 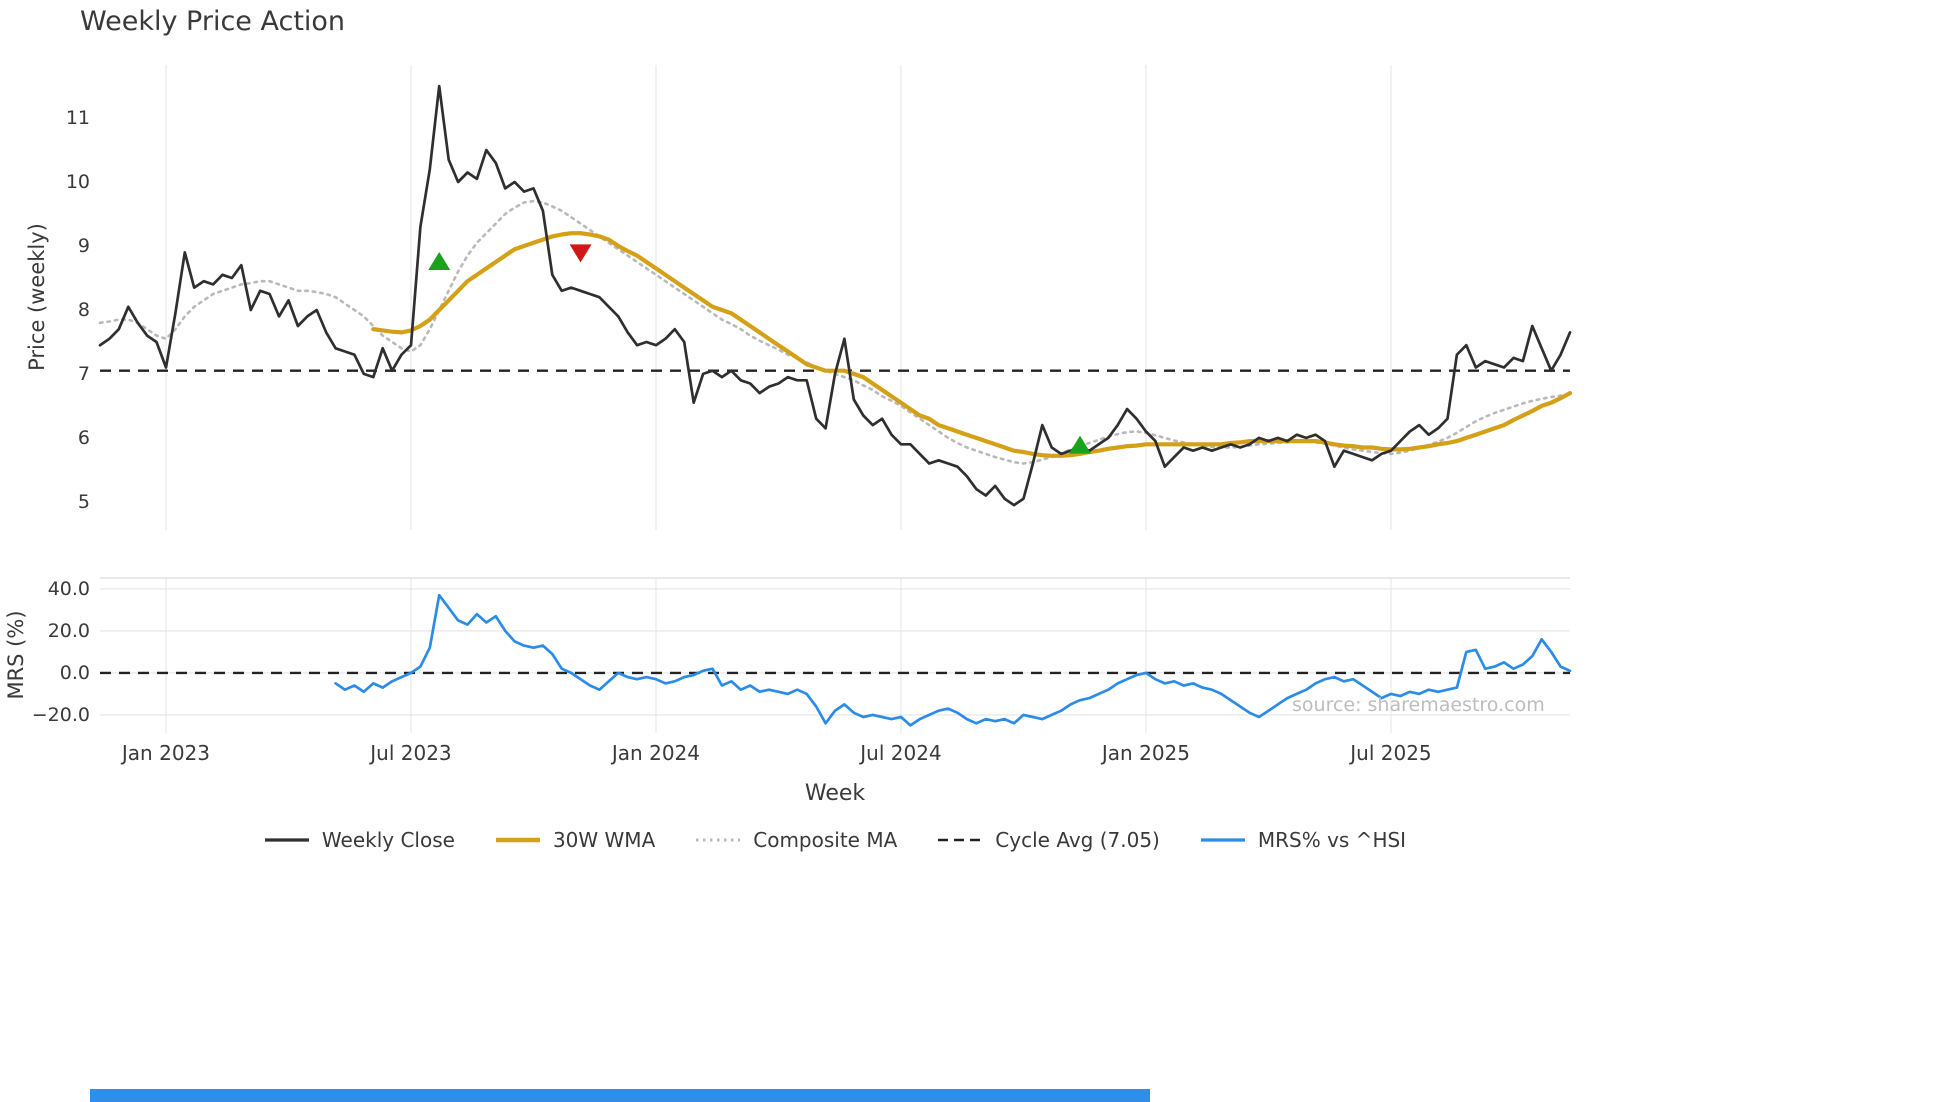 What do you see at coordinates (411, 753) in the screenshot?
I see `x-tick-label: Jul 2023` at bounding box center [411, 753].